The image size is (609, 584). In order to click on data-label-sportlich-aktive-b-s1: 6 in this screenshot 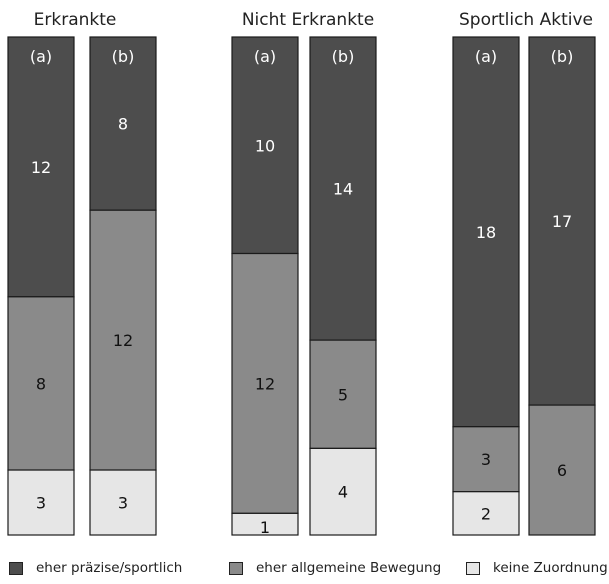, I will do `click(562, 470)`.